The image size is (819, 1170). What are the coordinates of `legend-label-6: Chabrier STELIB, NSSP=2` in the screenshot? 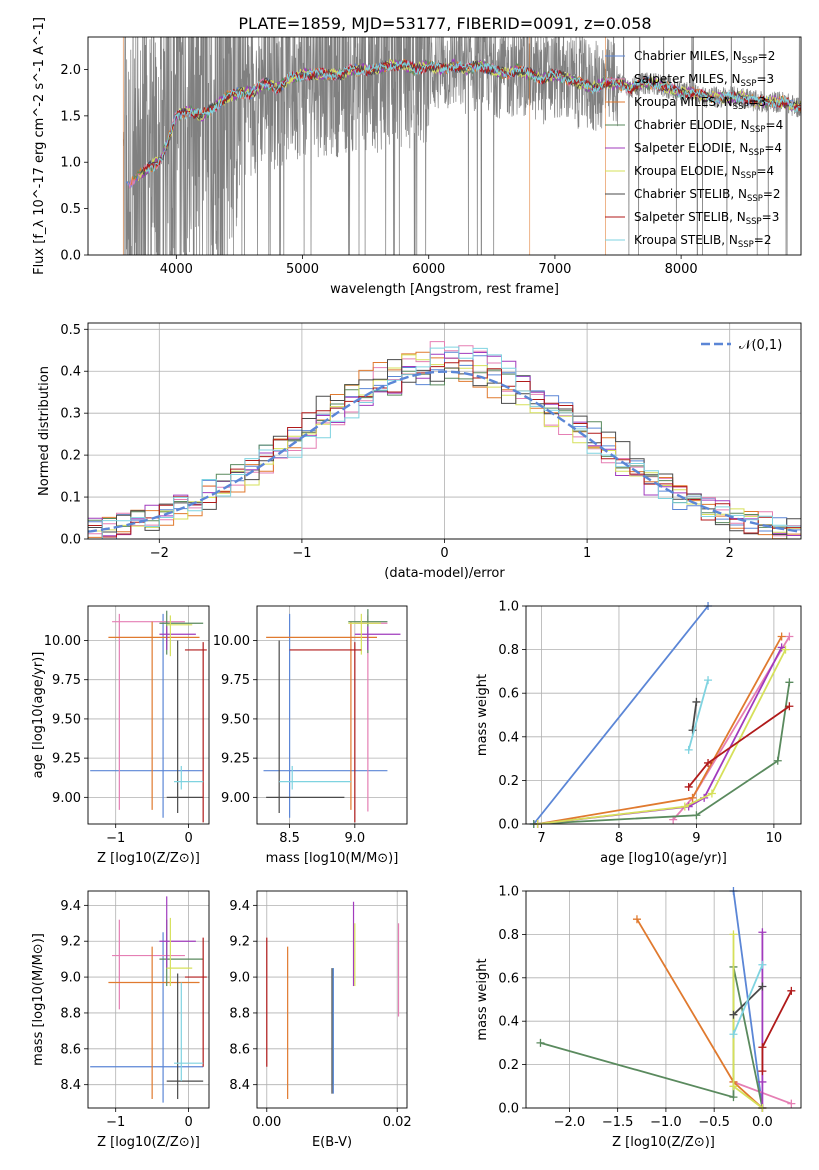 It's located at (707, 195).